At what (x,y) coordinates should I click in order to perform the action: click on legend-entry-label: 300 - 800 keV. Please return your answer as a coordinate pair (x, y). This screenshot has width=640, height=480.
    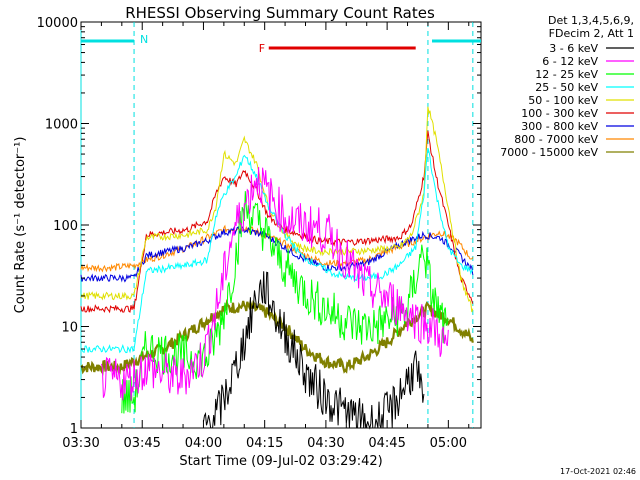
    Looking at the image, I should click on (559, 126).